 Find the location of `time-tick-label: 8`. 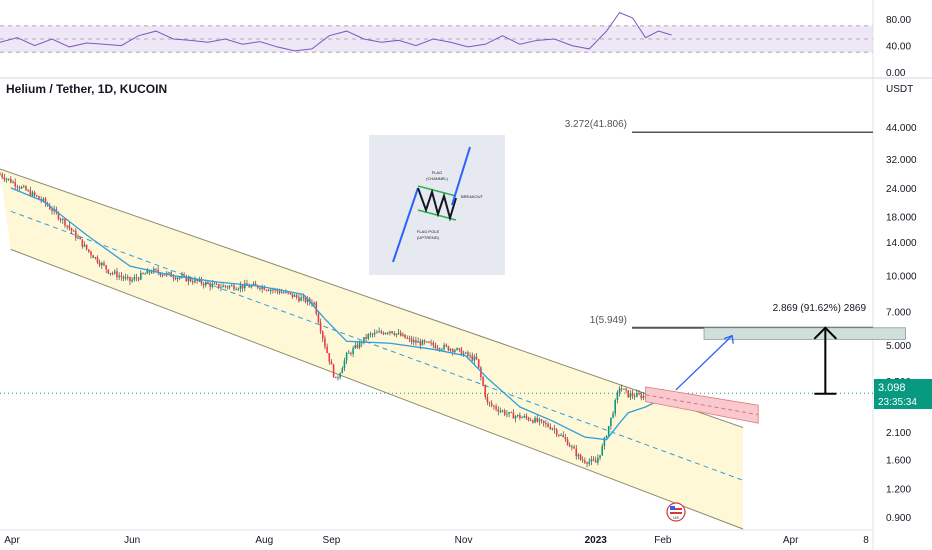

time-tick-label: 8 is located at coordinates (866, 540).